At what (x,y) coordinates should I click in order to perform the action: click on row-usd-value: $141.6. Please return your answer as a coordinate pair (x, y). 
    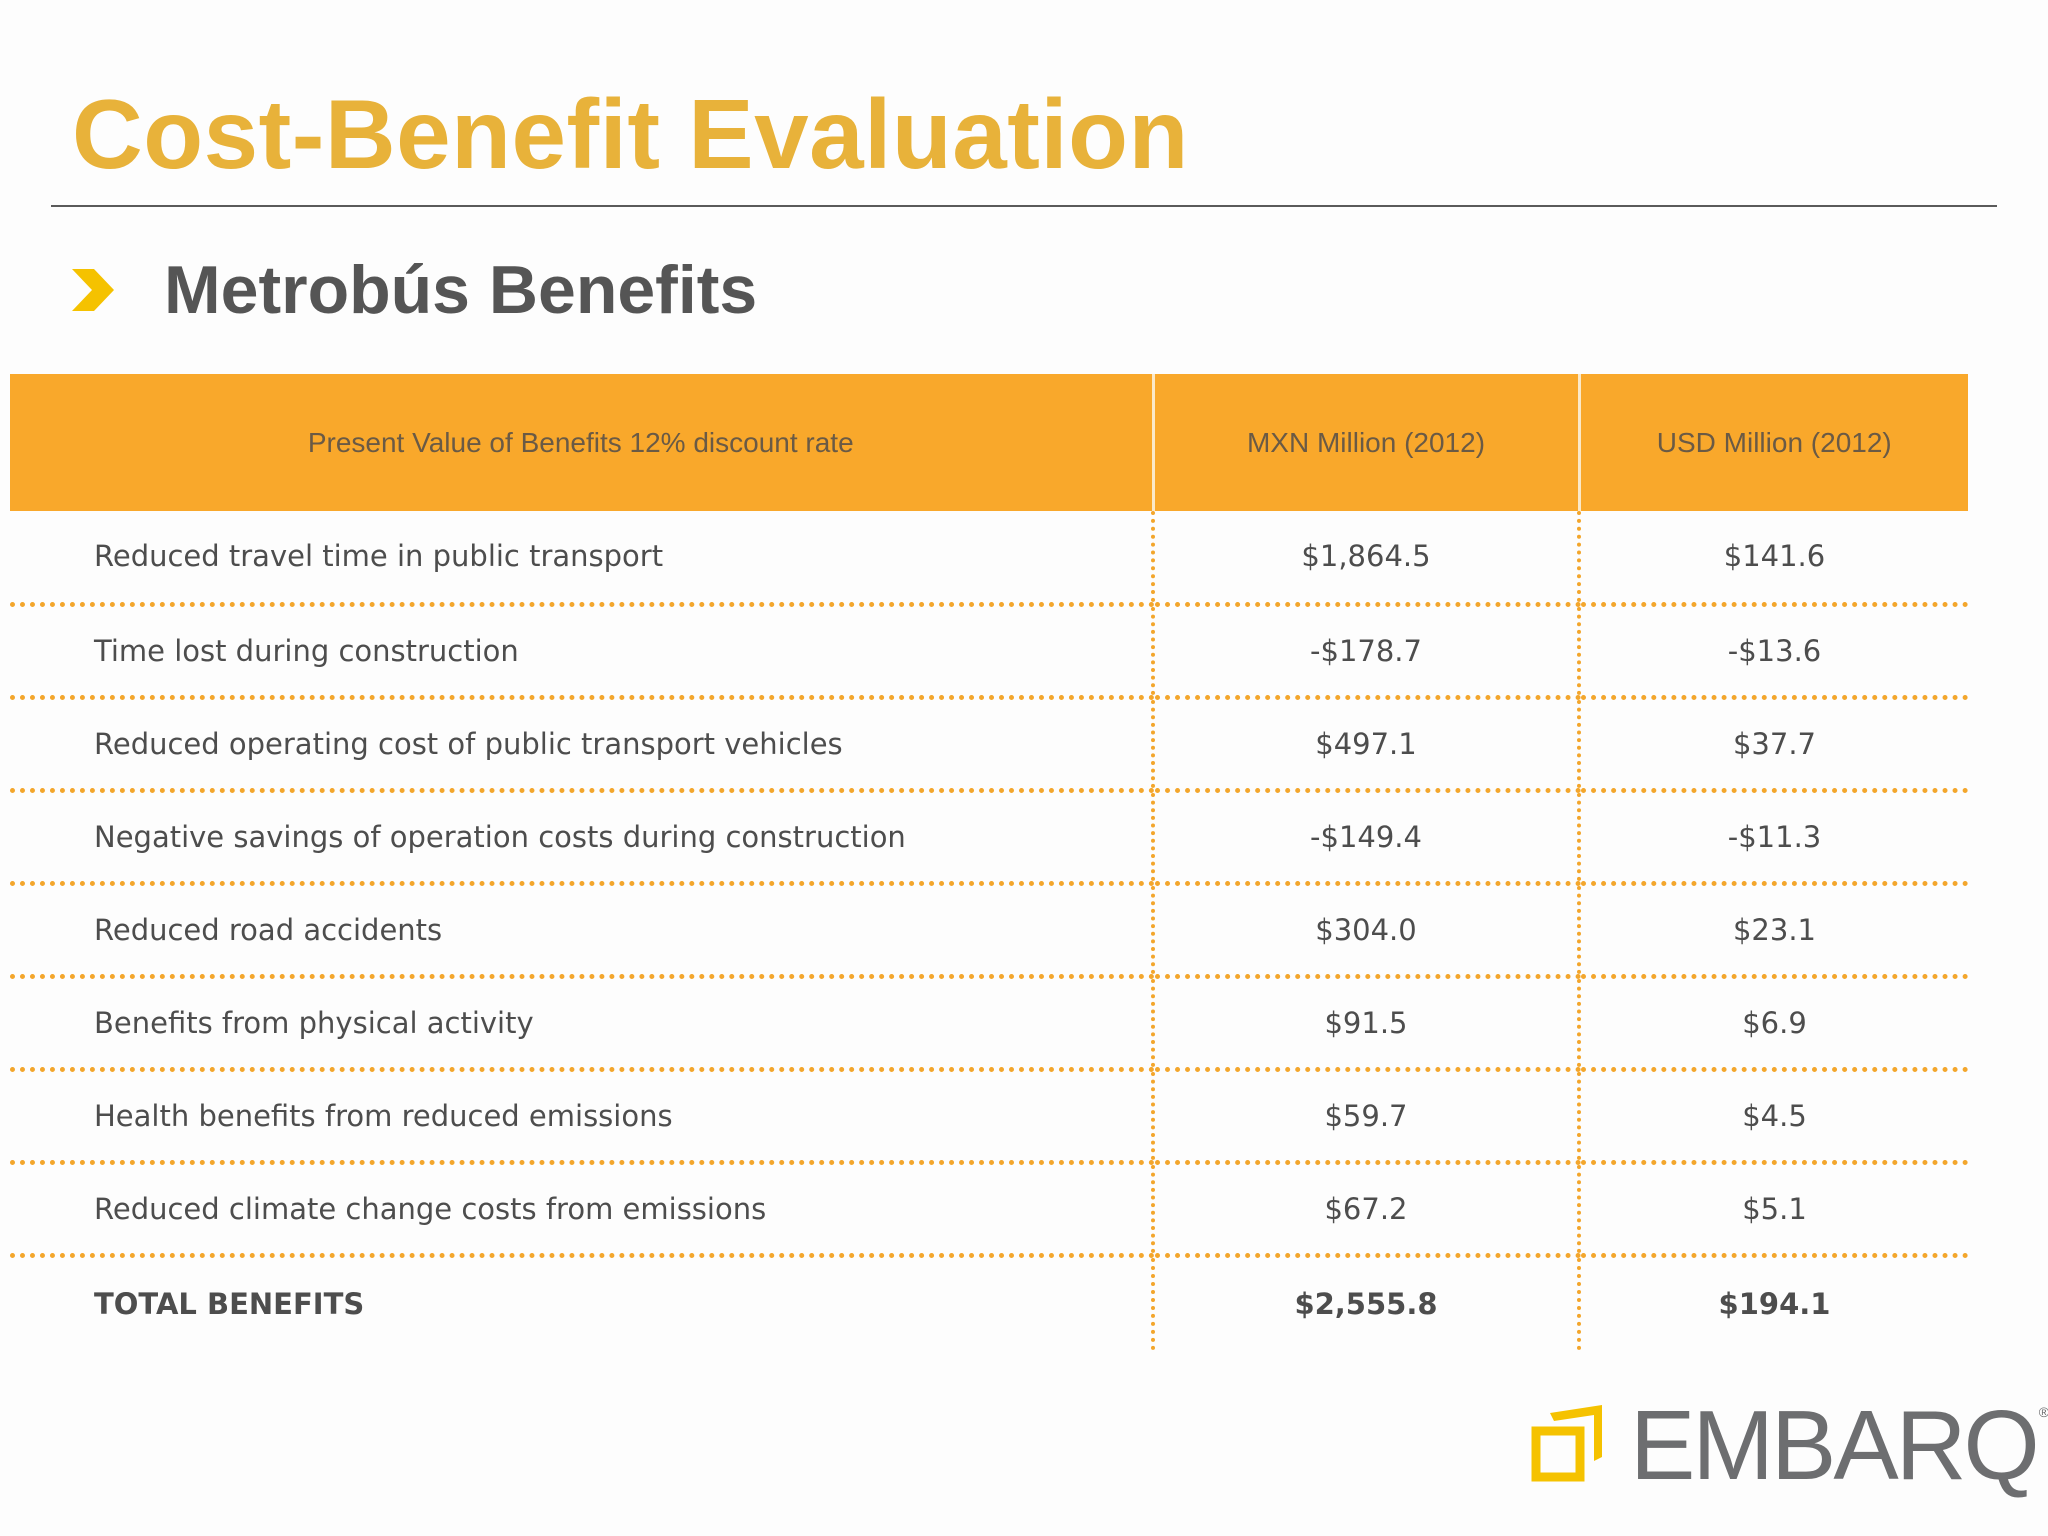
    Looking at the image, I should click on (1772, 559).